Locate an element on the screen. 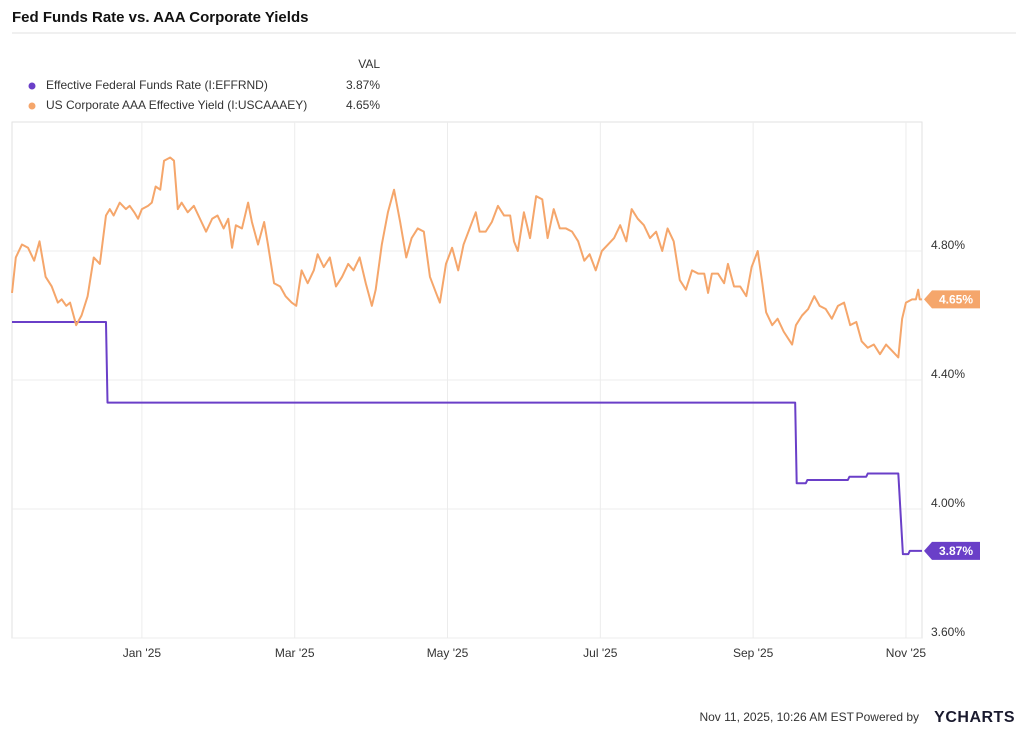 Image resolution: width=1024 pixels, height=734 pixels. end-tag-label: 4.65% is located at coordinates (956, 300).